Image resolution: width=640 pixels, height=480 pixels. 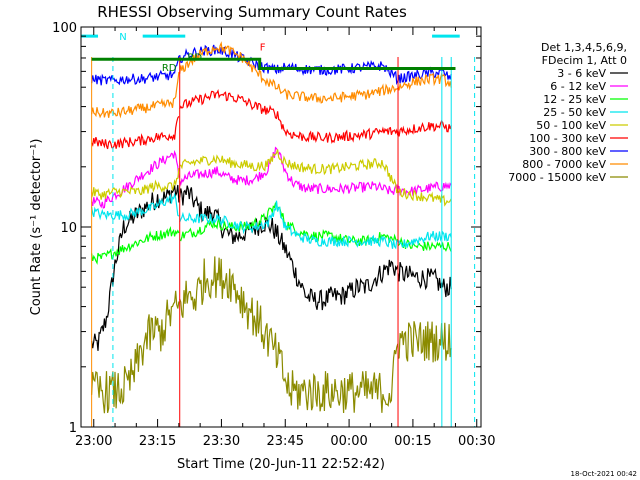 I want to click on legend-header-line-1: Det 1,3,4,5,6,9,, so click(x=584, y=47).